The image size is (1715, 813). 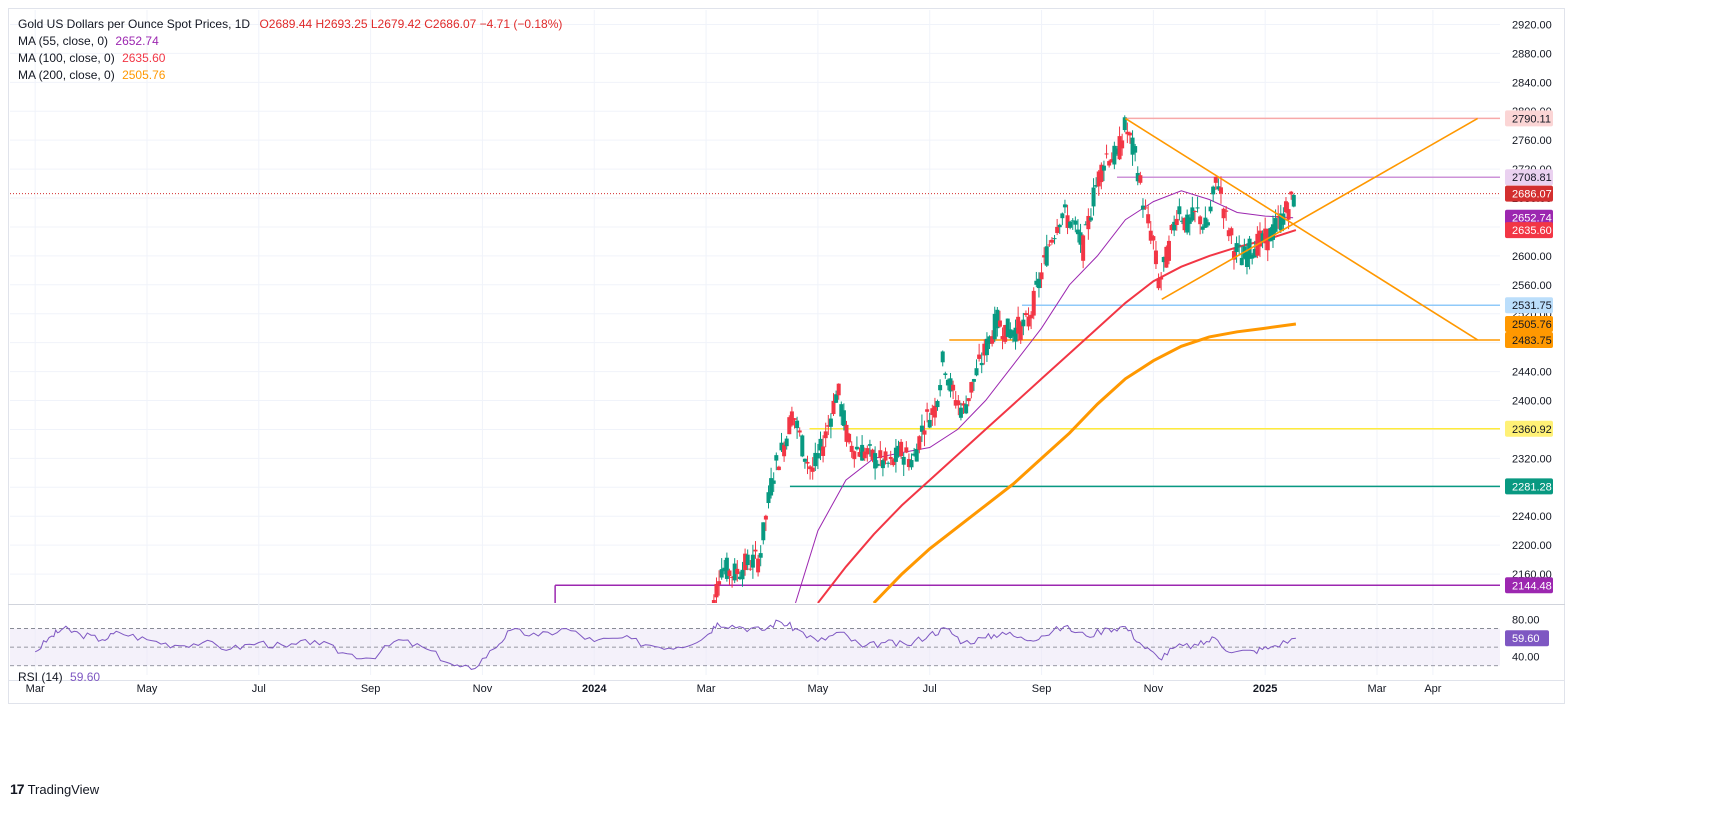 What do you see at coordinates (59, 677) in the screenshot?
I see `rsi-legend: RSI (14) 59.60` at bounding box center [59, 677].